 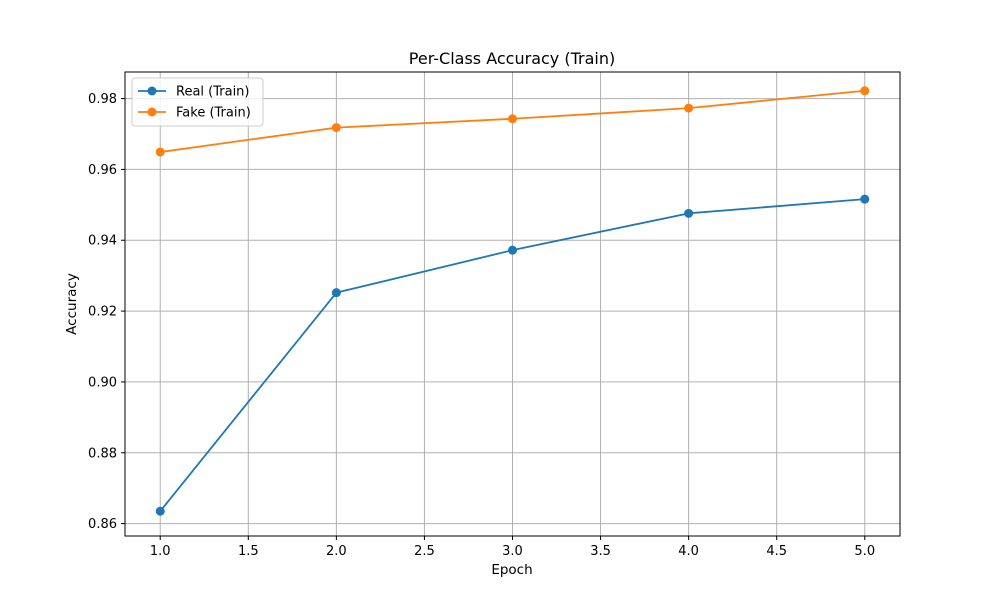 I want to click on legend-label-real-train: Real (Train), so click(x=213, y=92).